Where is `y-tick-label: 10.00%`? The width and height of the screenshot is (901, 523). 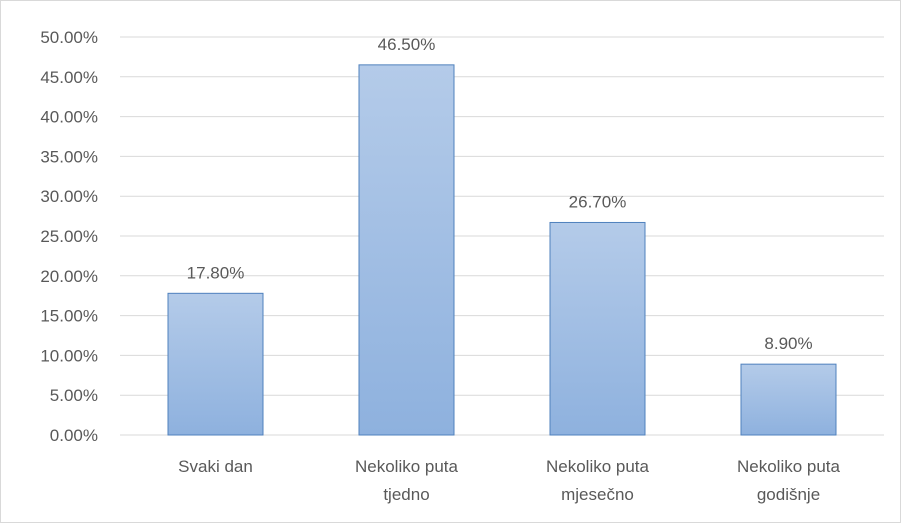 y-tick-label: 10.00% is located at coordinates (69, 355).